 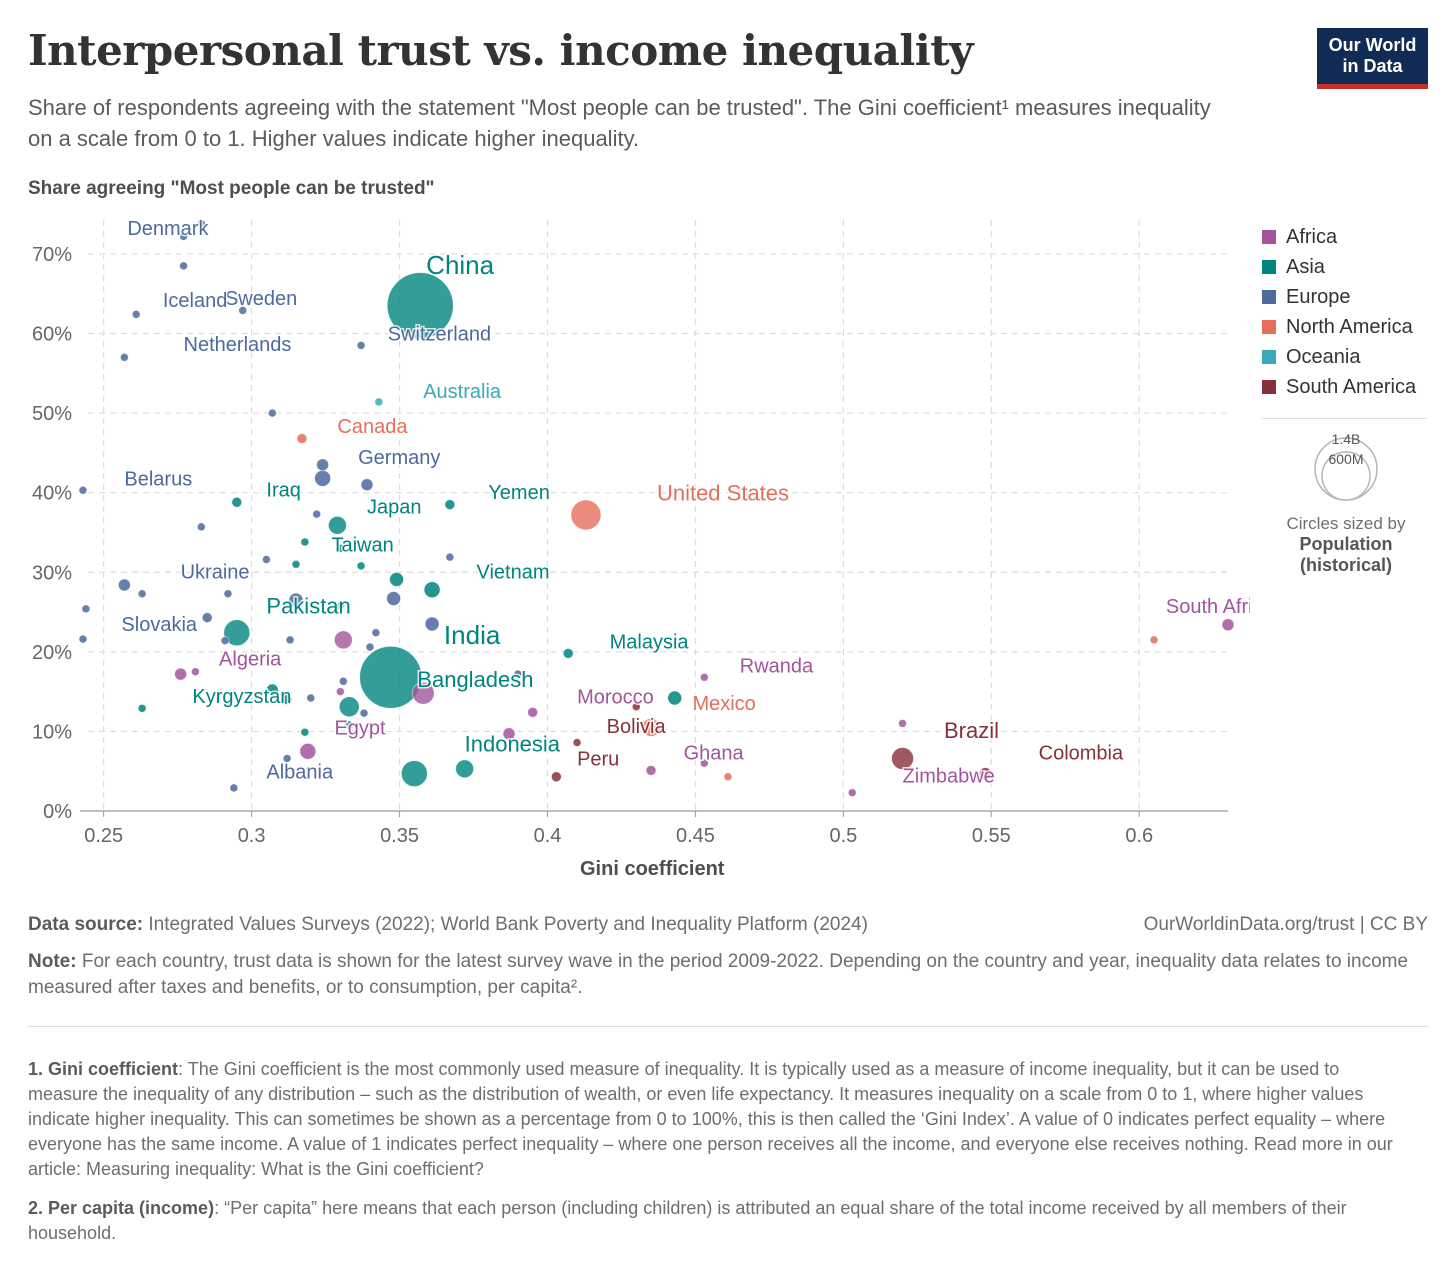 I want to click on credit-link: OurWorldinData.org/trust | CC BY, so click(x=1285, y=924).